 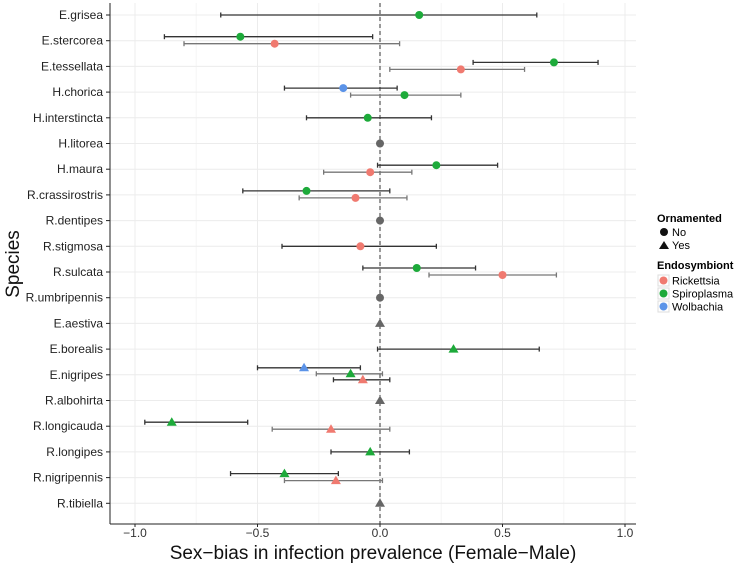 What do you see at coordinates (79, 323) in the screenshot?
I see `y-tick-label: E.aestiva` at bounding box center [79, 323].